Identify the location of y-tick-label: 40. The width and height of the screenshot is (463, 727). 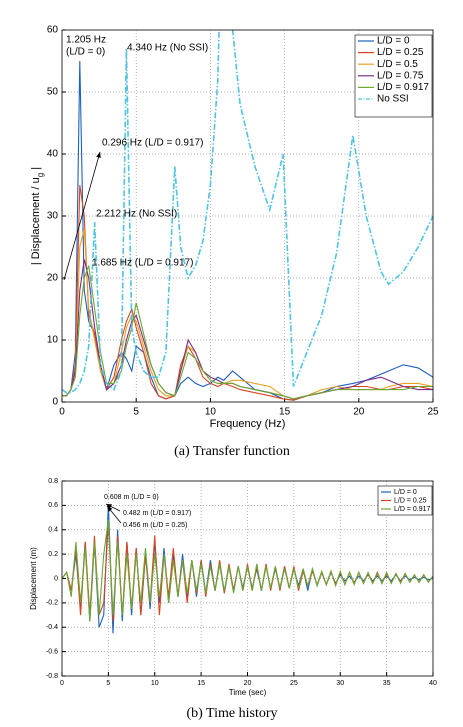
(53, 154).